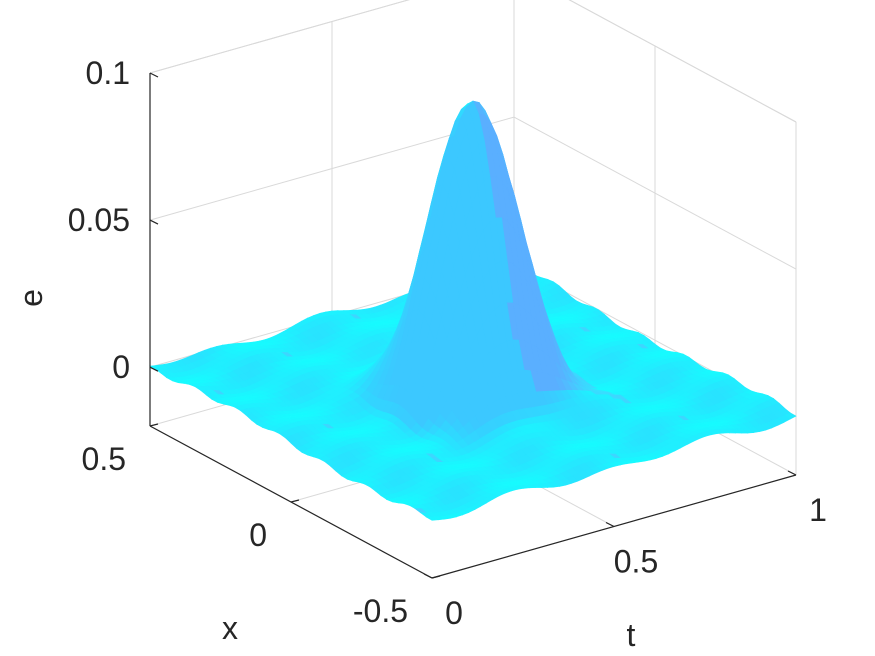 The height and width of the screenshot is (656, 875). Describe the element at coordinates (818, 510) in the screenshot. I see `t-tick-label: 1` at that location.